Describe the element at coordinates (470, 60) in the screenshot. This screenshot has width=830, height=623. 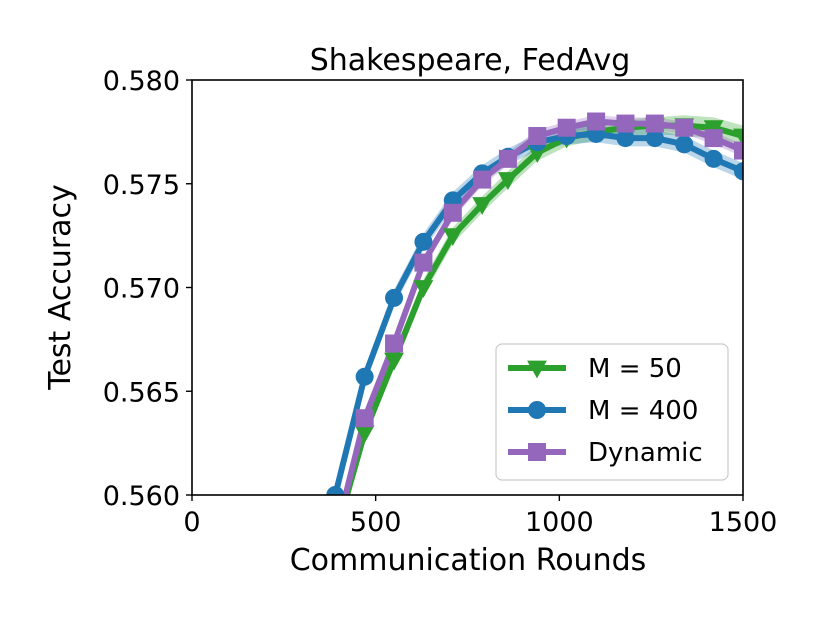
I see `chart-title: Shakespeare, FedAvg` at that location.